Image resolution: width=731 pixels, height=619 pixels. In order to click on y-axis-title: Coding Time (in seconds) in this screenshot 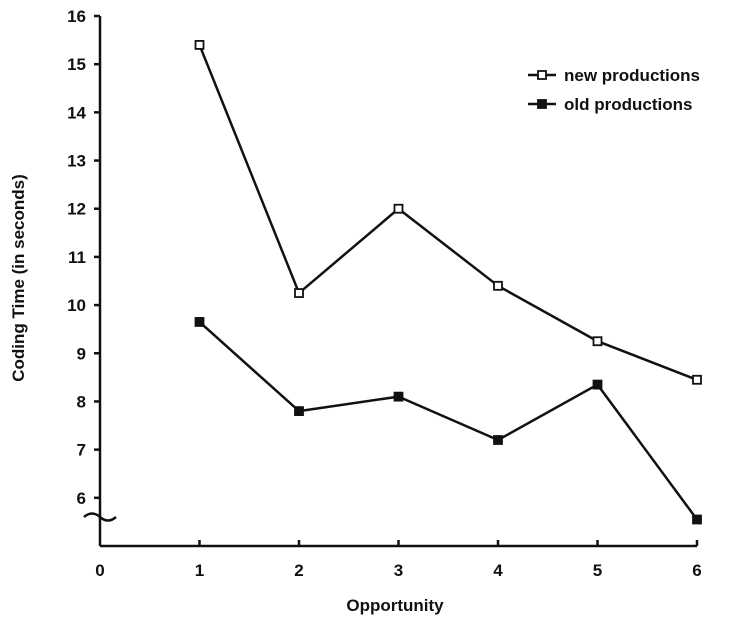, I will do `click(18, 277)`.